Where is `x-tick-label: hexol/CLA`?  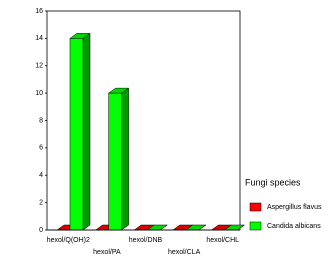
x-tick-label: hexol/CLA is located at coordinates (184, 252).